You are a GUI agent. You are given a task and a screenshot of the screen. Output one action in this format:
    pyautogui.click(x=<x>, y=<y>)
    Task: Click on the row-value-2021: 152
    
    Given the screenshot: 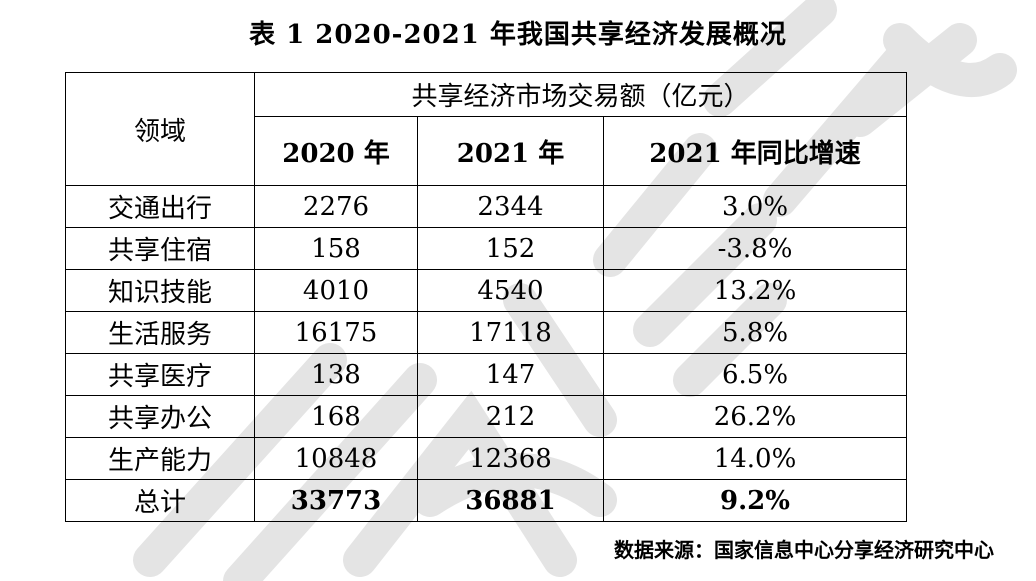 What is the action you would take?
    pyautogui.click(x=510, y=248)
    